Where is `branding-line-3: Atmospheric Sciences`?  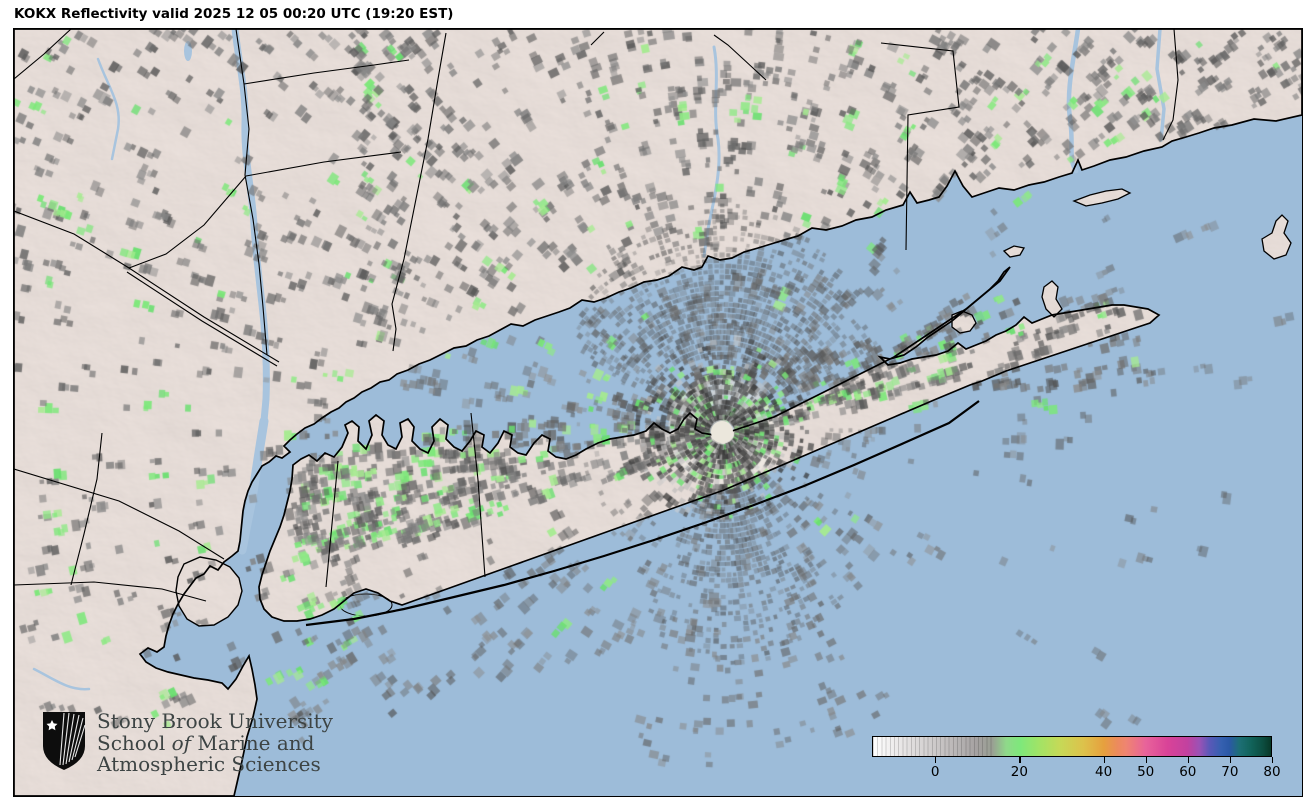 branding-line-3: Atmospheric Sciences is located at coordinates (209, 764).